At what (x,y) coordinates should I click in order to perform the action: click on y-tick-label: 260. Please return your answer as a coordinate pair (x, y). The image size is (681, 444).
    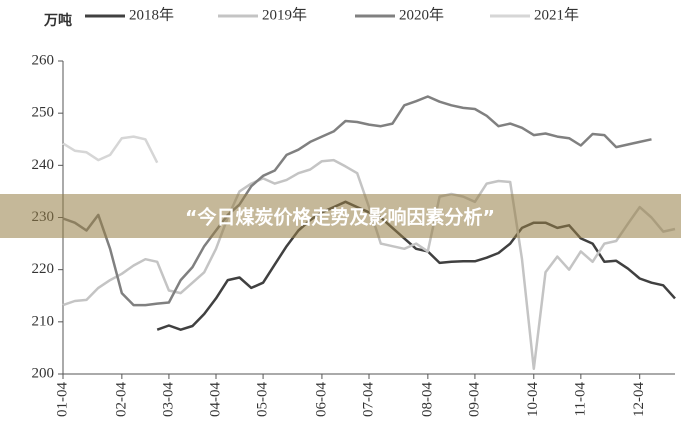
    Looking at the image, I should click on (43, 60).